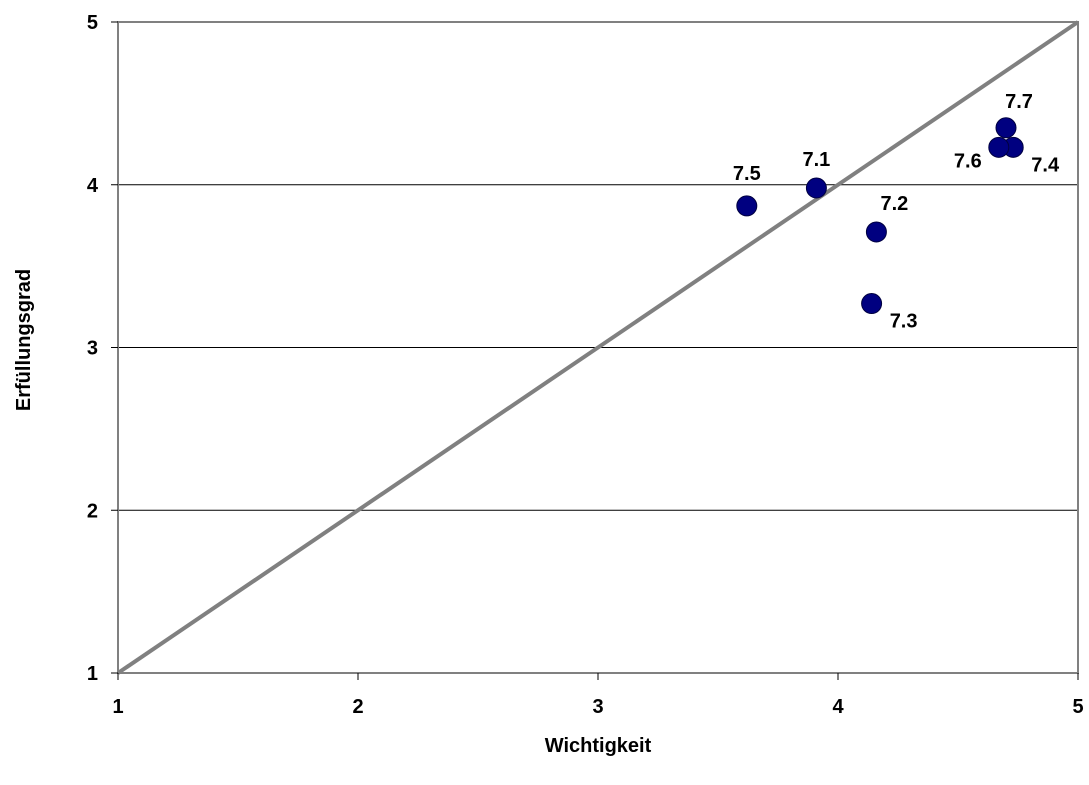 The height and width of the screenshot is (785, 1089). What do you see at coordinates (880, 216) in the screenshot?
I see `data-points` at bounding box center [880, 216].